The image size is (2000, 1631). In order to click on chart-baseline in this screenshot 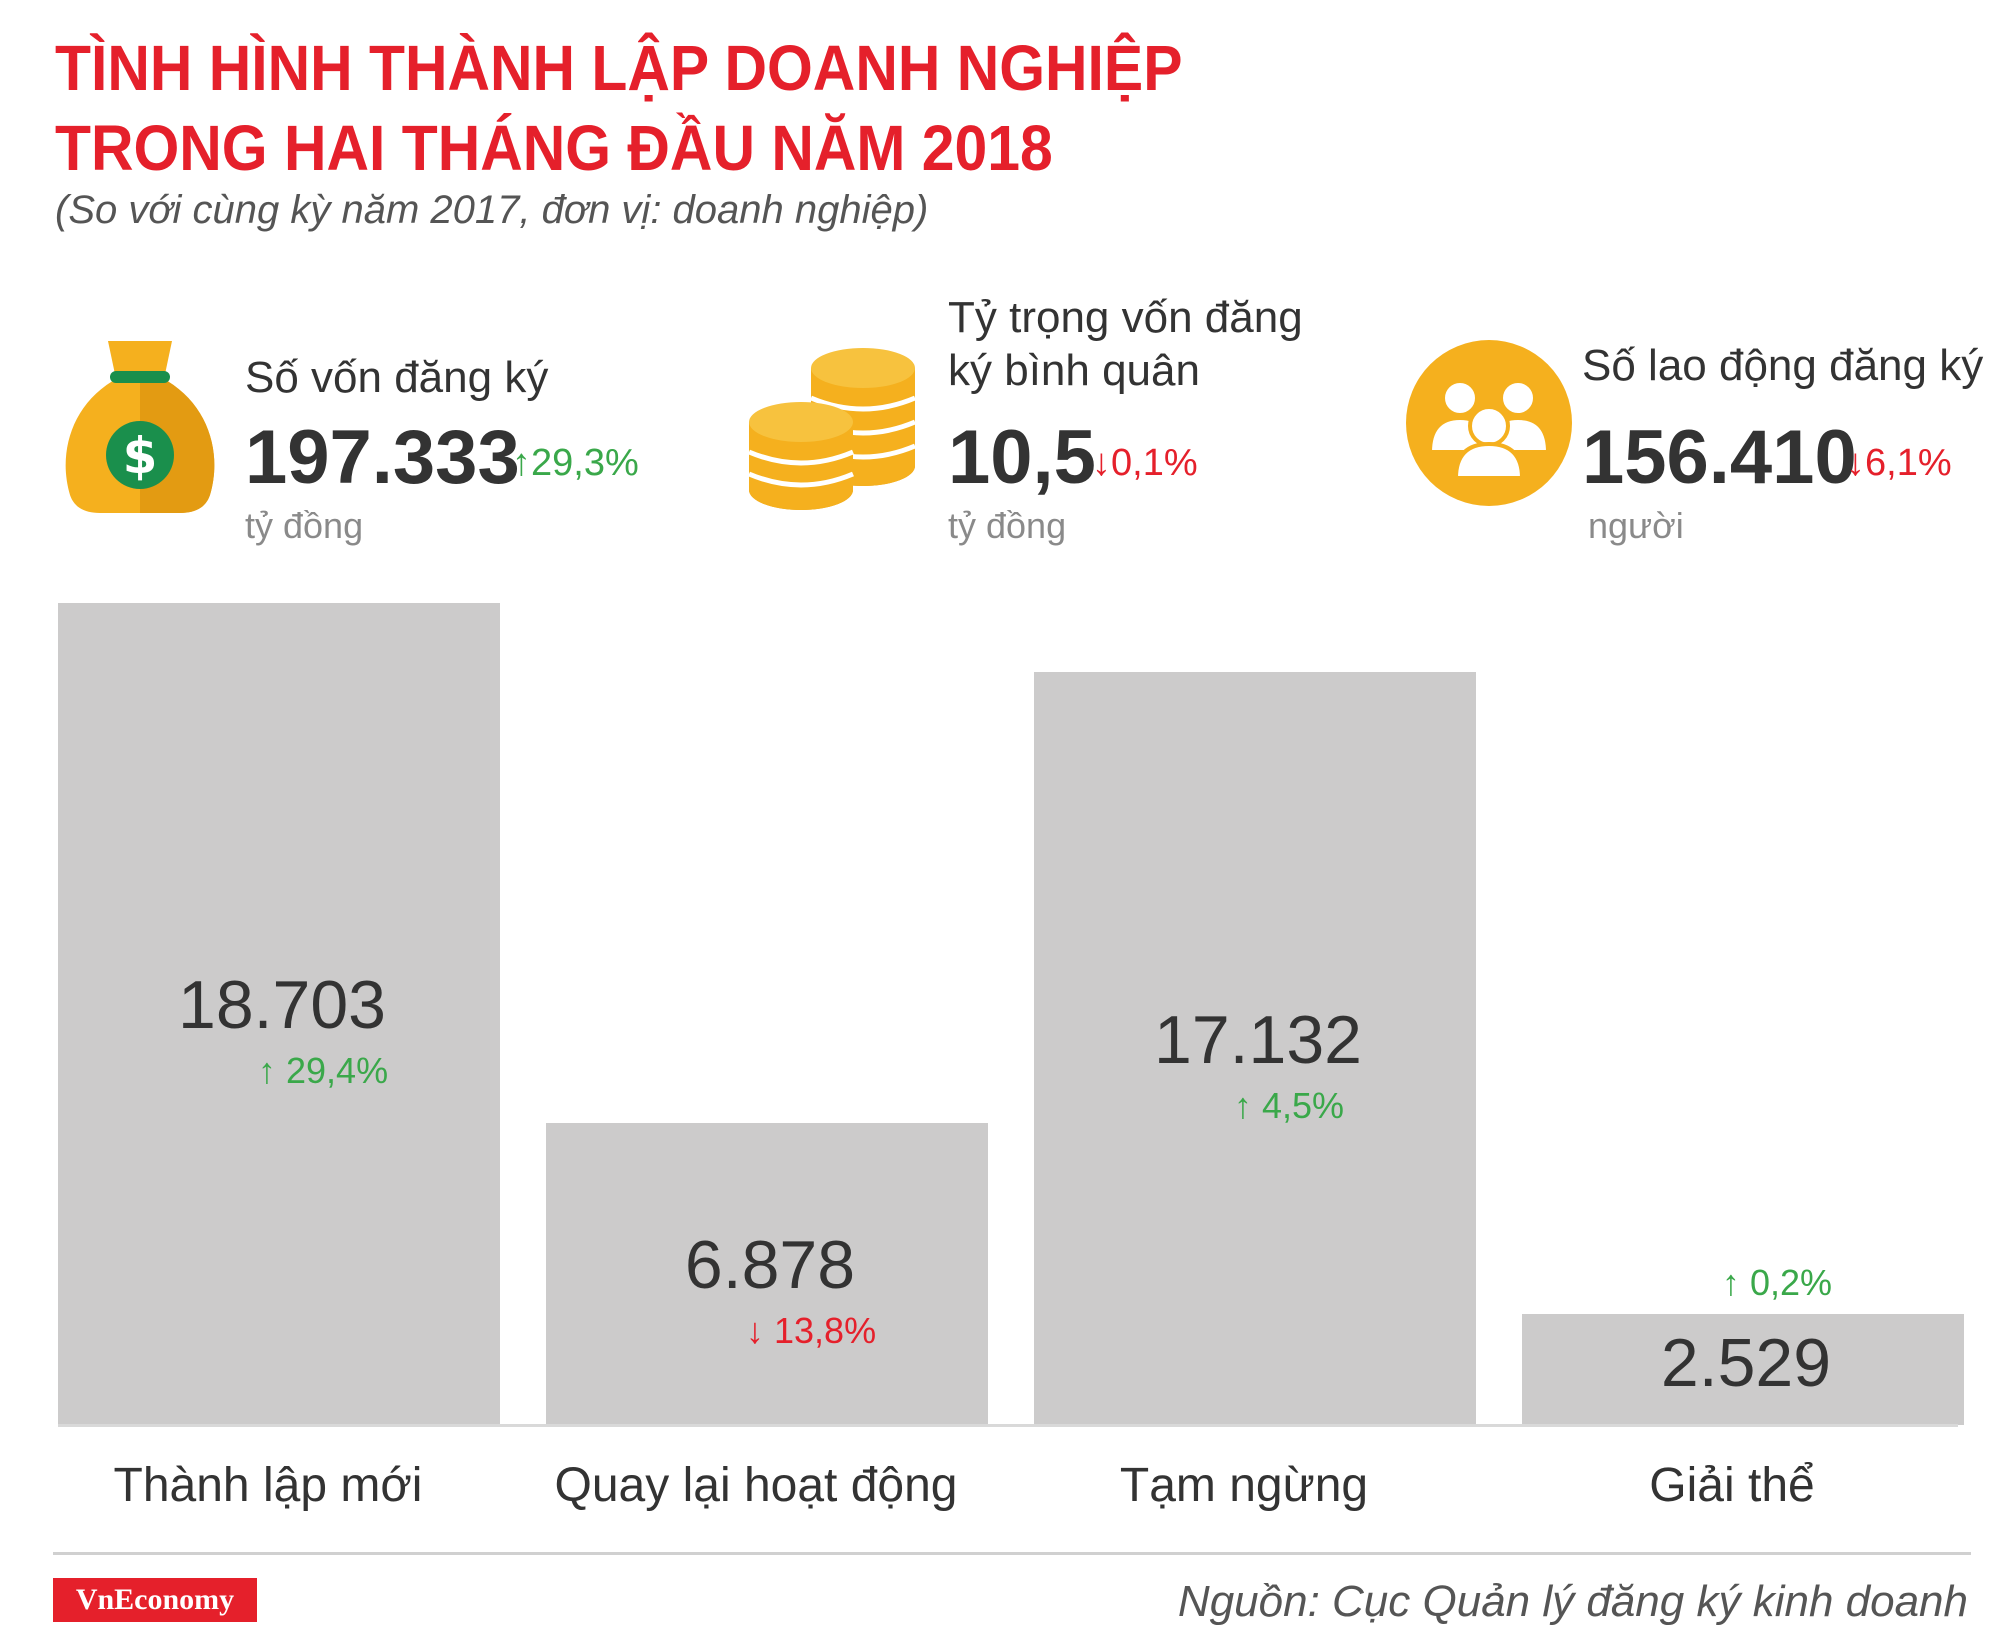, I will do `click(1008, 1425)`.